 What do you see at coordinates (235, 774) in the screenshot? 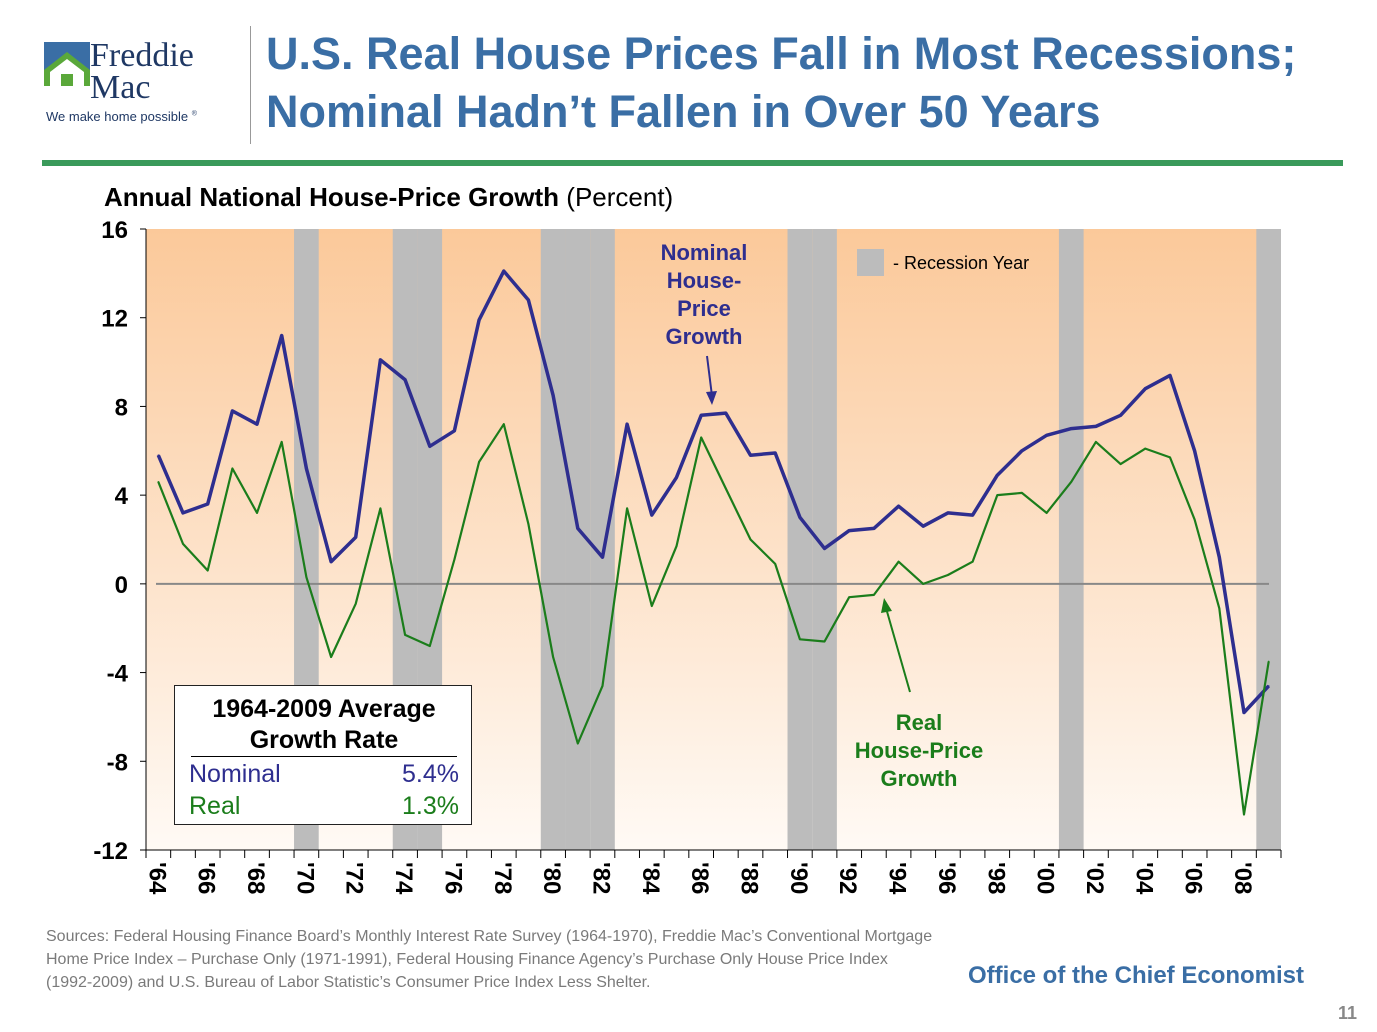
I see `average-nominal-label: Nominal` at bounding box center [235, 774].